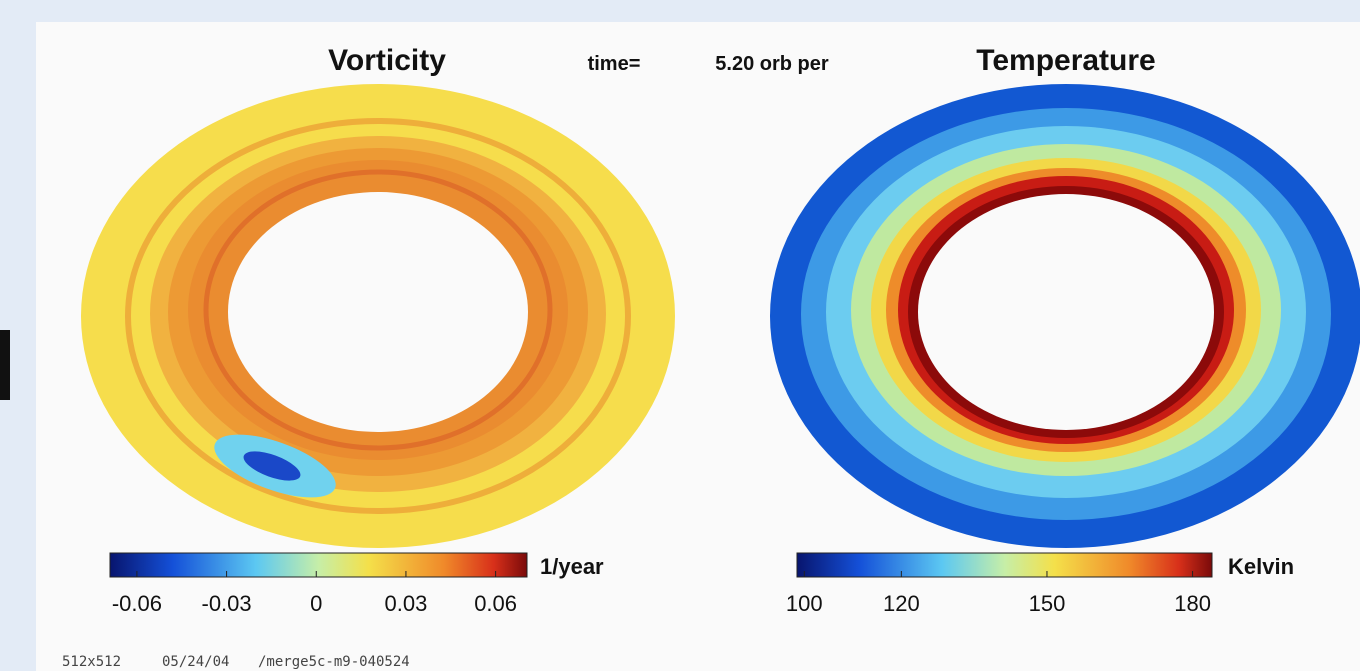  What do you see at coordinates (334, 662) in the screenshot?
I see `footer-text: /merge5c-m9-040524` at bounding box center [334, 662].